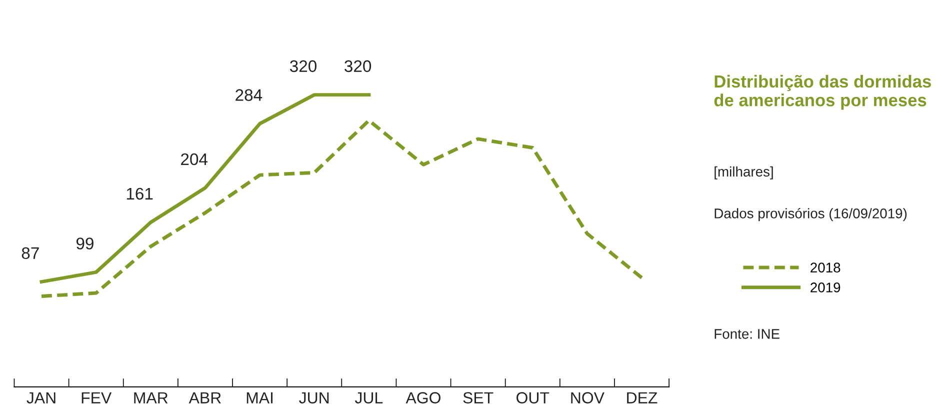  Describe the element at coordinates (249, 95) in the screenshot. I see `data-label: 284` at that location.